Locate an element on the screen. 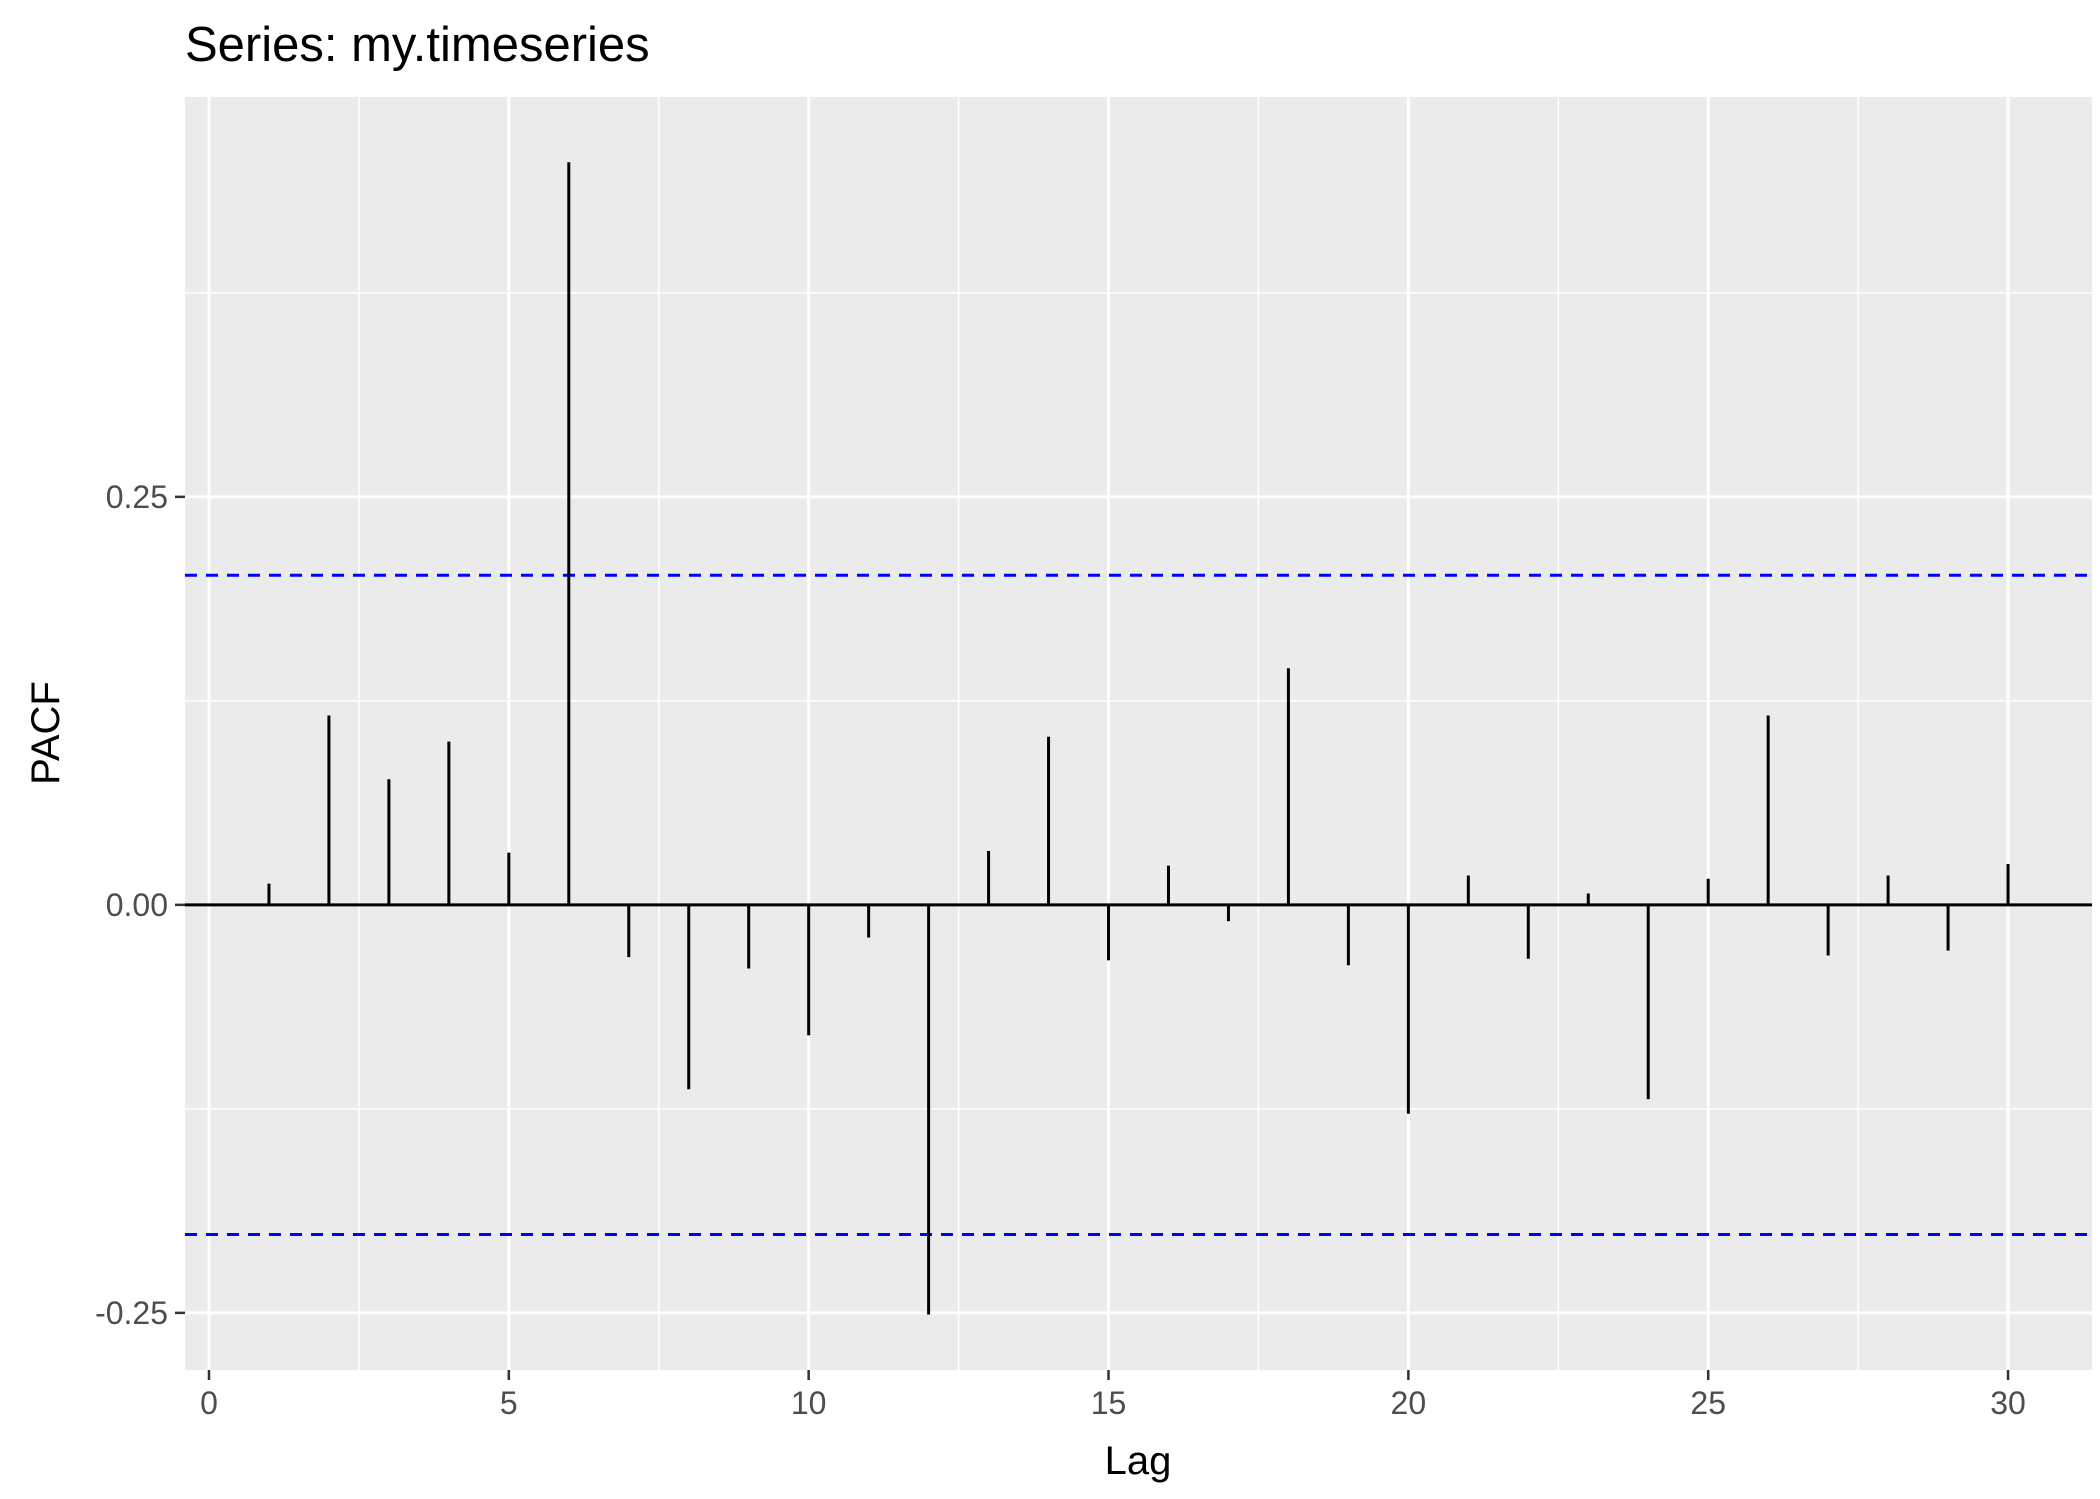  y-tick-label: 0.00 is located at coordinates (137, 905).